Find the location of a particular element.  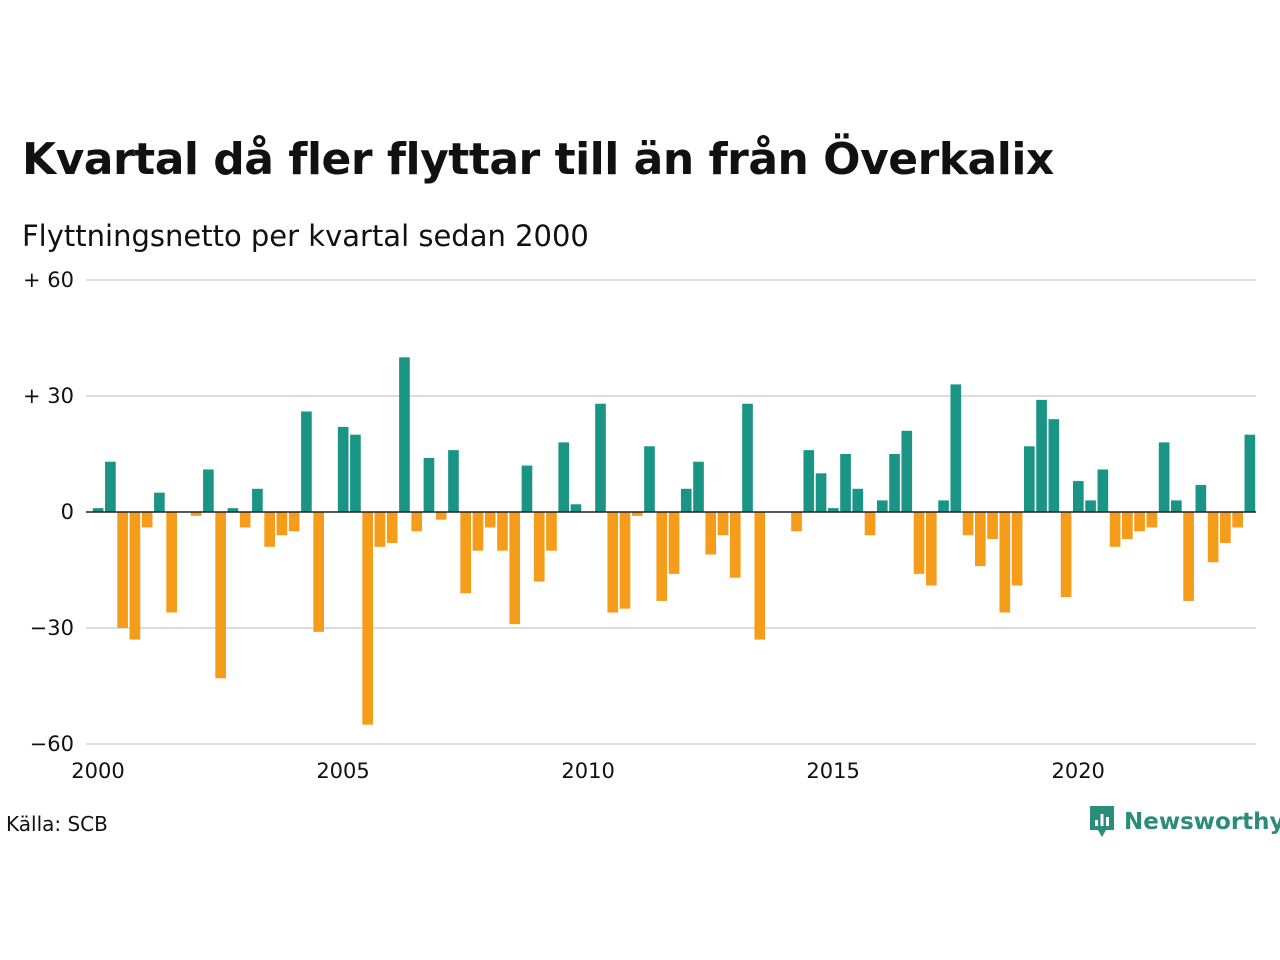

x-tick-label: 2005 is located at coordinates (342, 771).